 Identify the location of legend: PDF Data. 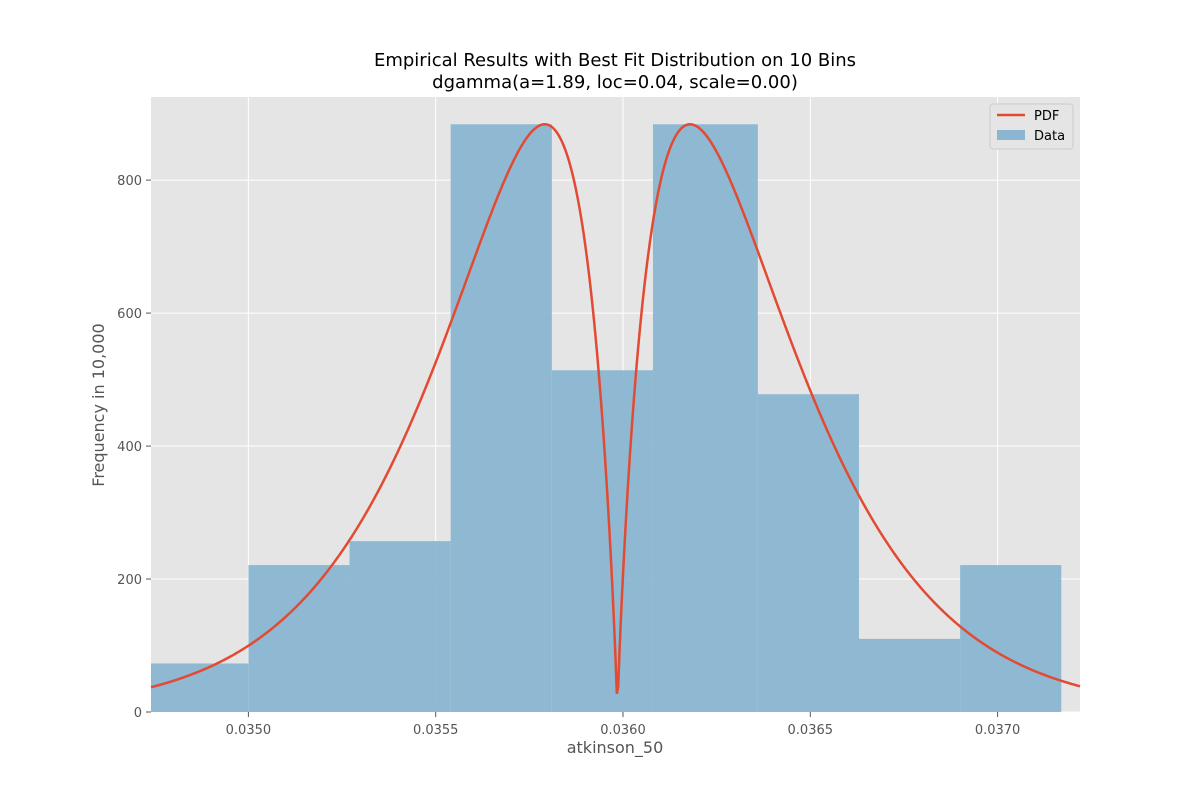
(1031, 126).